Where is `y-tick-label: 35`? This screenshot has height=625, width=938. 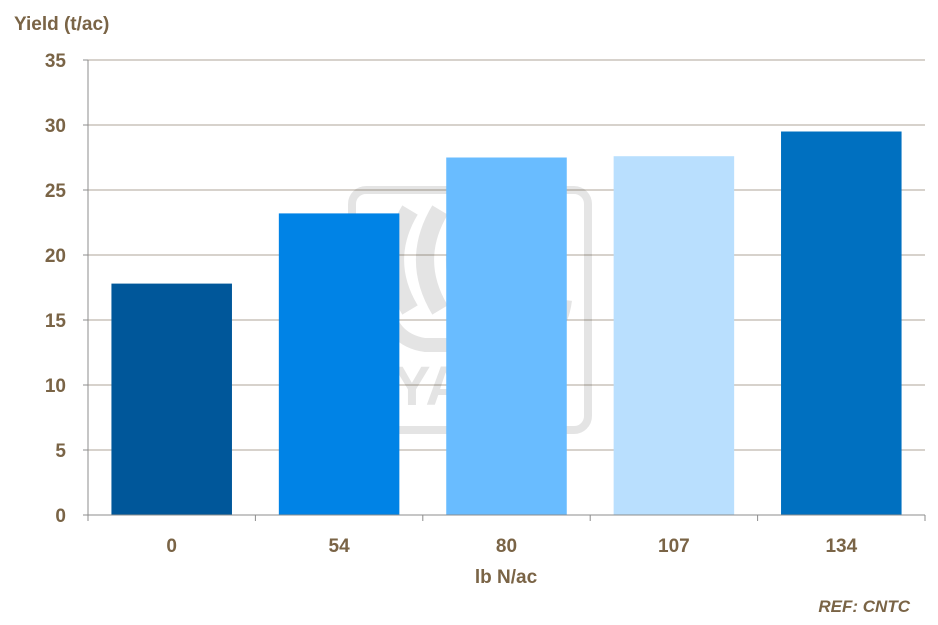
y-tick-label: 35 is located at coordinates (56, 61).